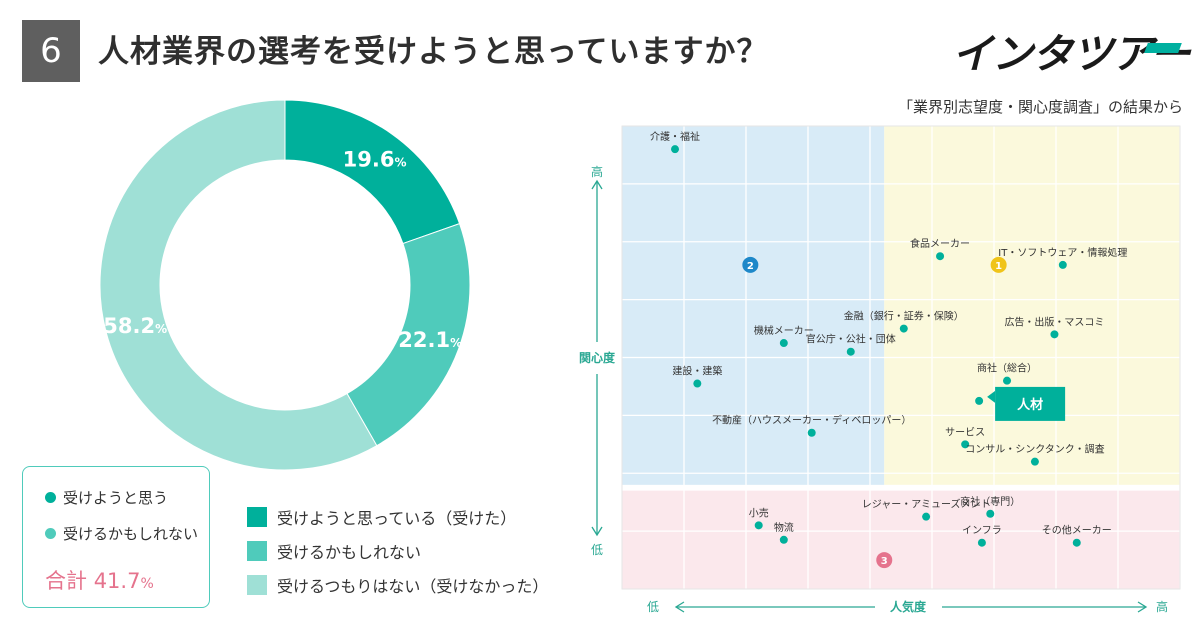 This screenshot has height=628, width=1200. I want to click on scatter-point-label: レジャー・アミューズメント, so click(926, 504).